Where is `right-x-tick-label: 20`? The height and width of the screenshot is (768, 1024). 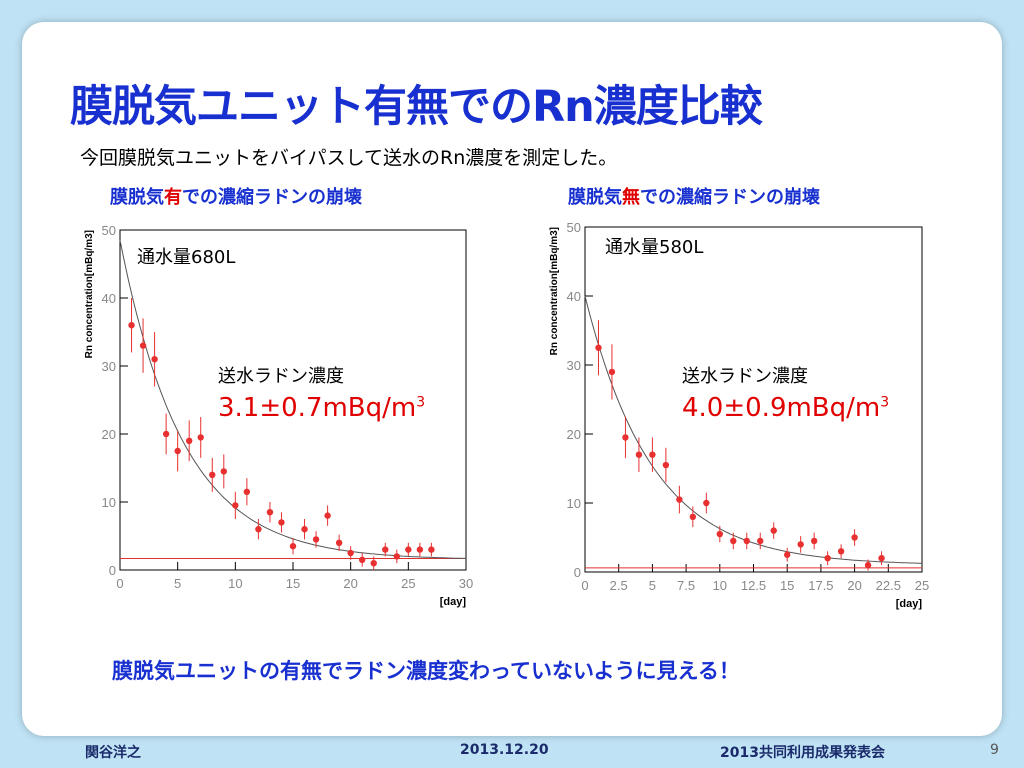
right-x-tick-label: 20 is located at coordinates (854, 585).